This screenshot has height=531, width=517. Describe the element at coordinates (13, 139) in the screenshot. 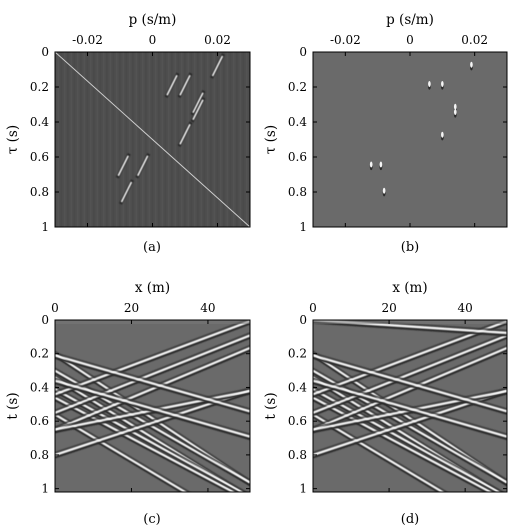

I see `y-axis-label: τ (s)` at that location.